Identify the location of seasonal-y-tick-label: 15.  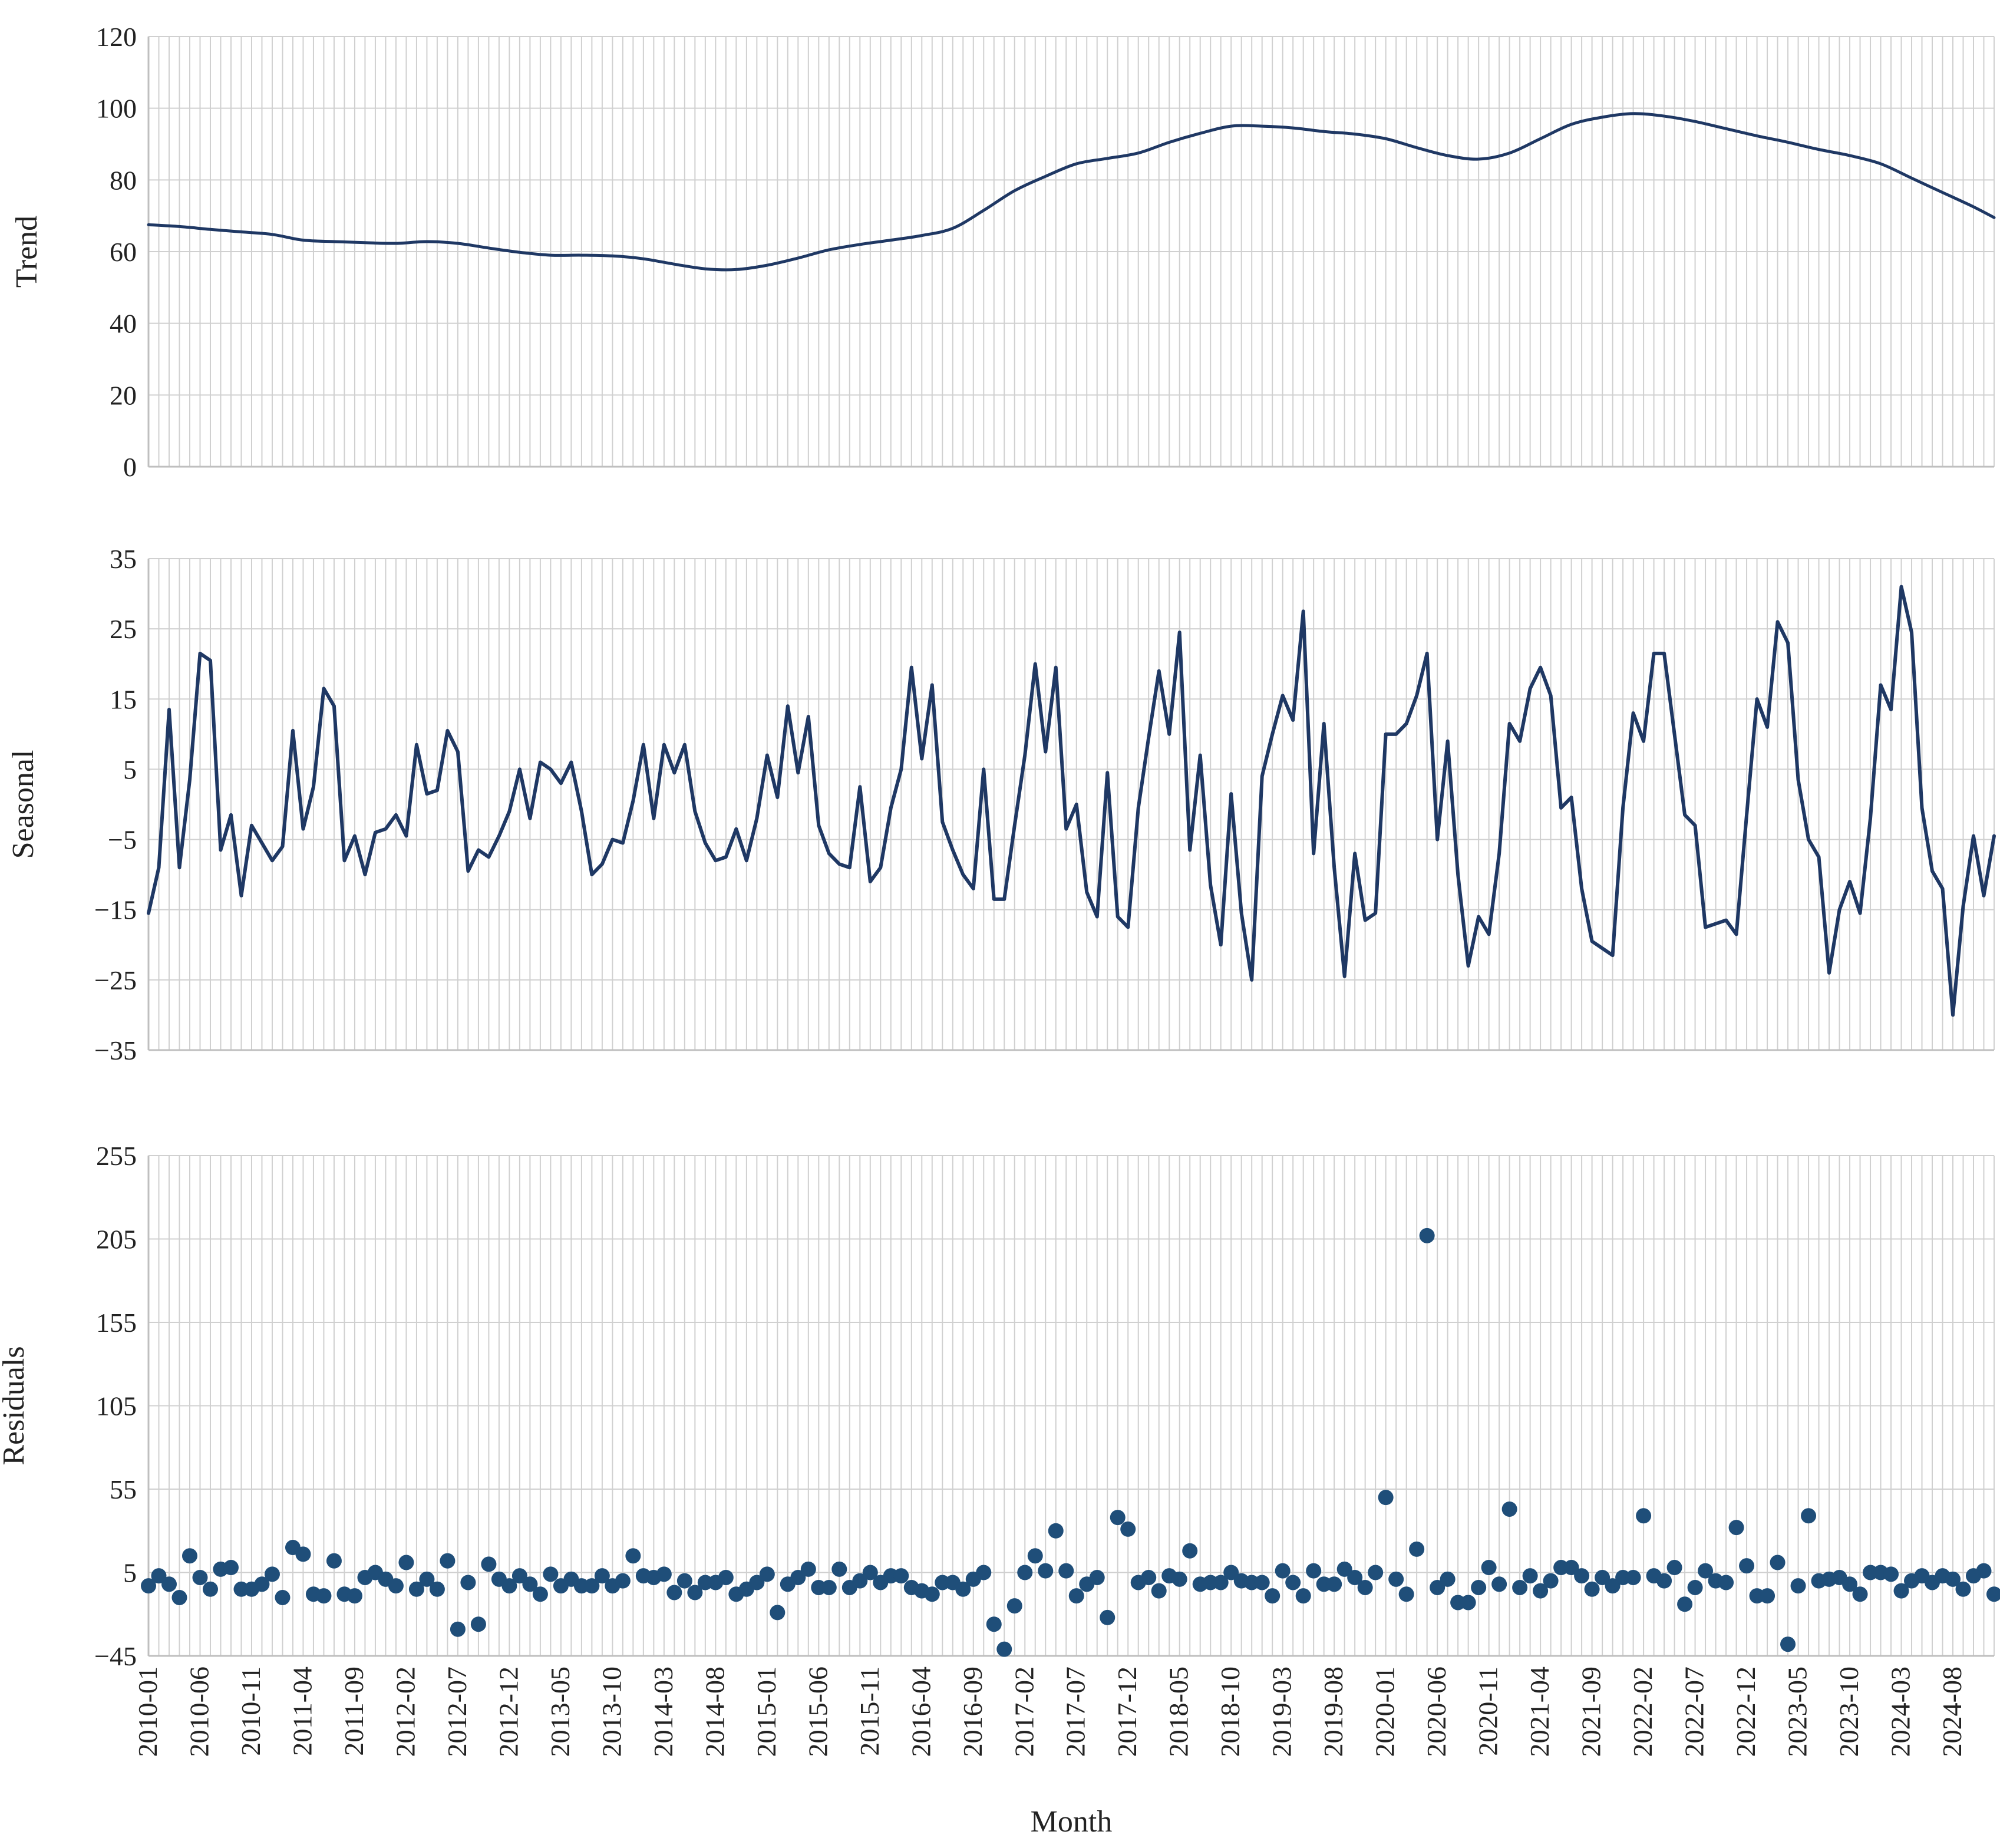
(123, 699).